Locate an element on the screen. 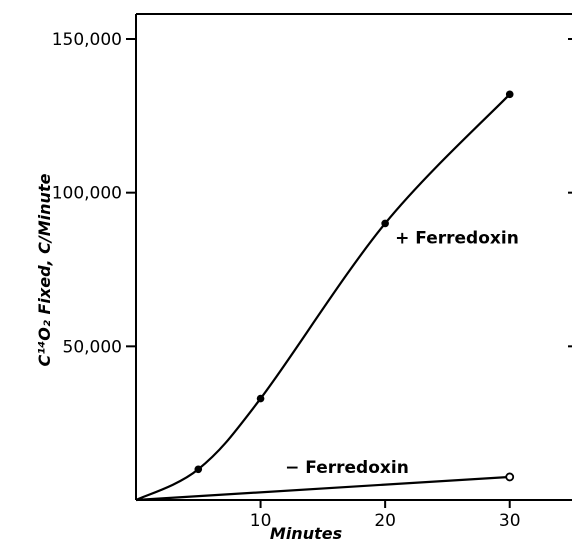  x-tick-label: 10 is located at coordinates (261, 521).